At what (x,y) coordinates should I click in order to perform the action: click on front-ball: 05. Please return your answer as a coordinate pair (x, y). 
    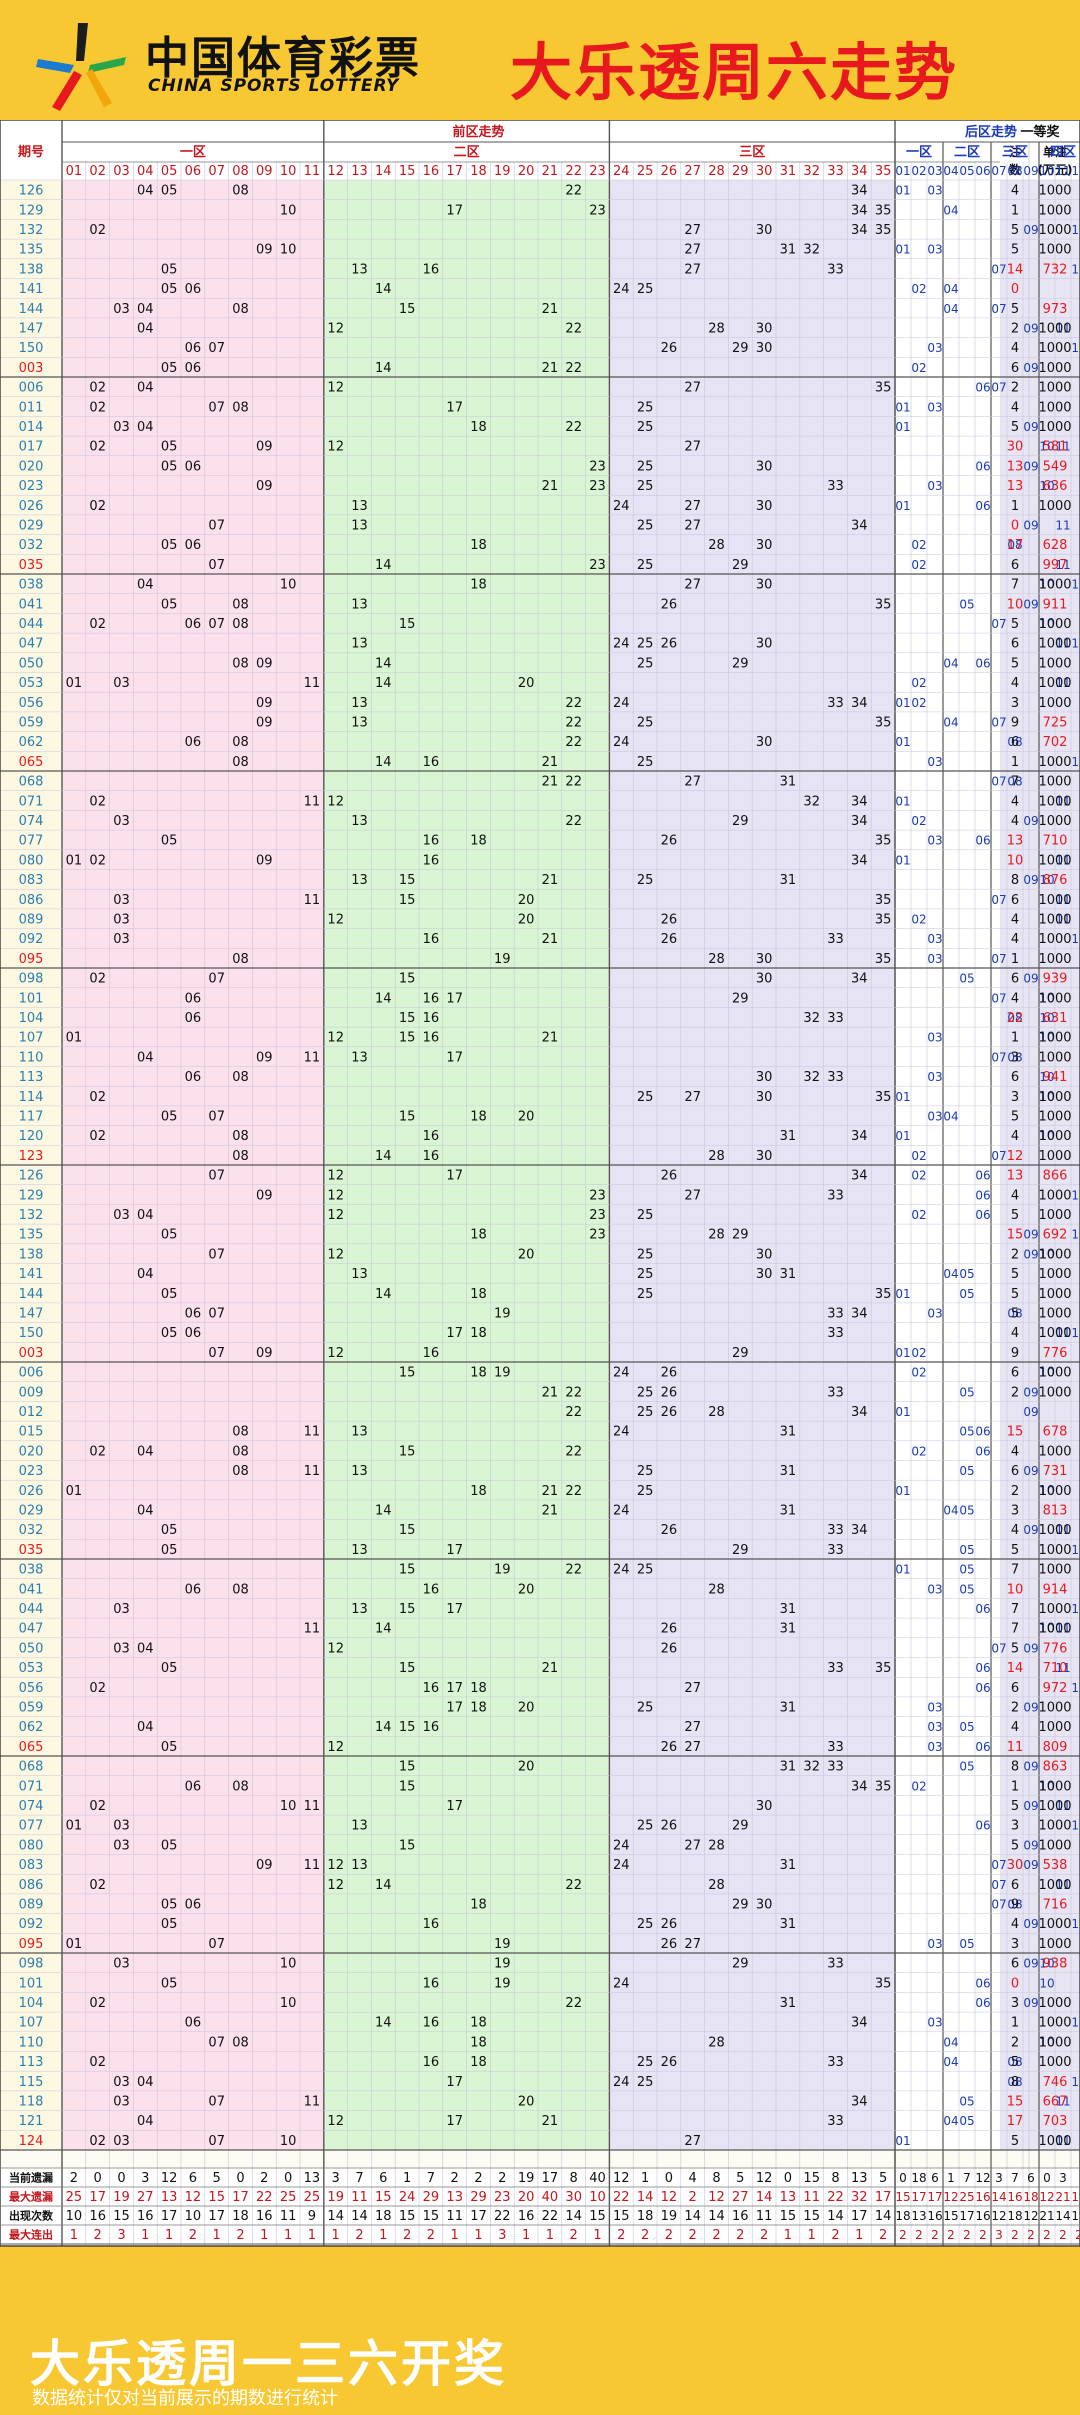
    Looking at the image, I should click on (169, 1845).